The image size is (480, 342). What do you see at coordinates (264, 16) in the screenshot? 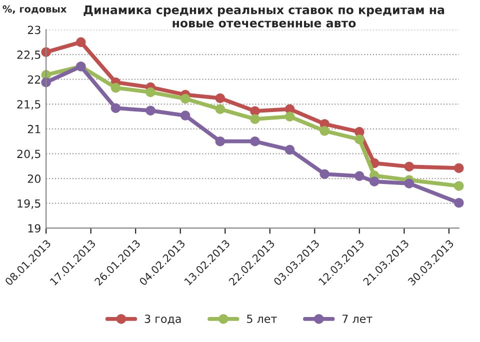
I see `chart-title: Динамика средних реальных ставок по кредитам на новые отечественные авто` at bounding box center [264, 16].